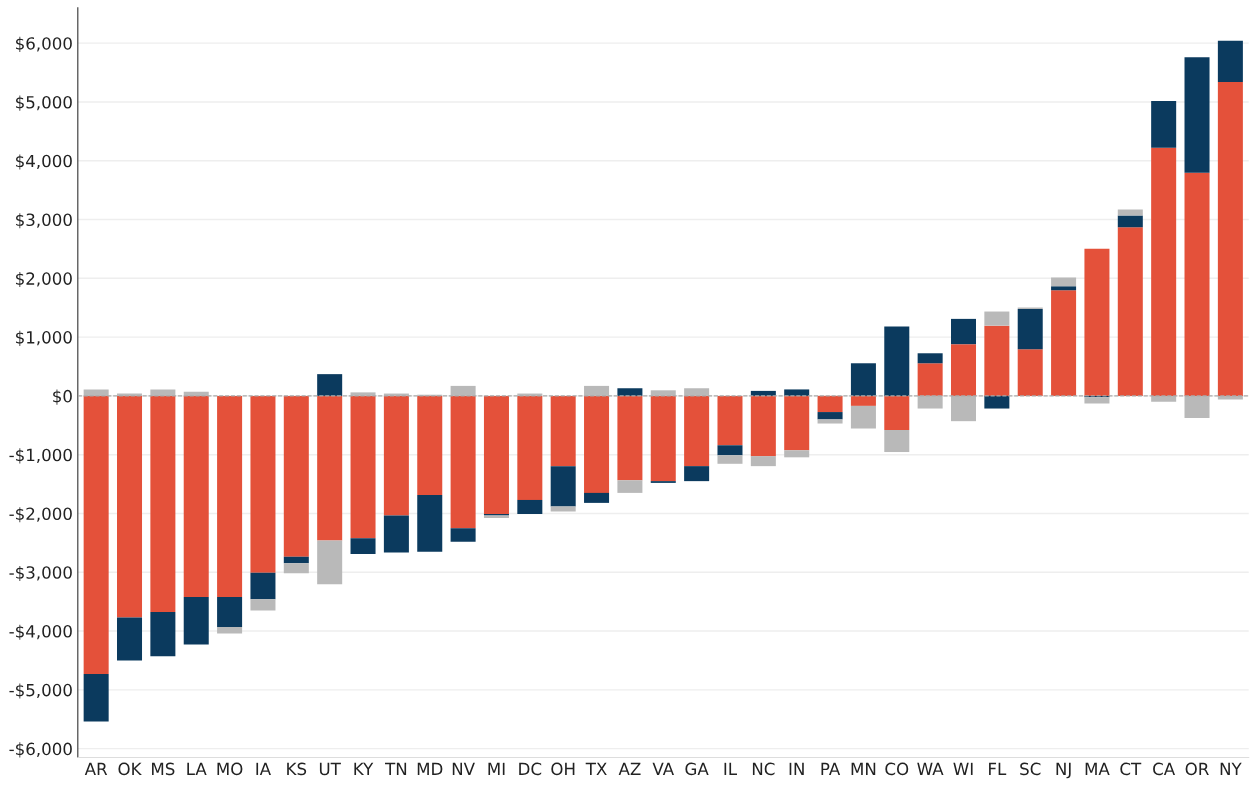 Image resolution: width=1255 pixels, height=789 pixels. I want to click on x-tick-label: VA, so click(663, 768).